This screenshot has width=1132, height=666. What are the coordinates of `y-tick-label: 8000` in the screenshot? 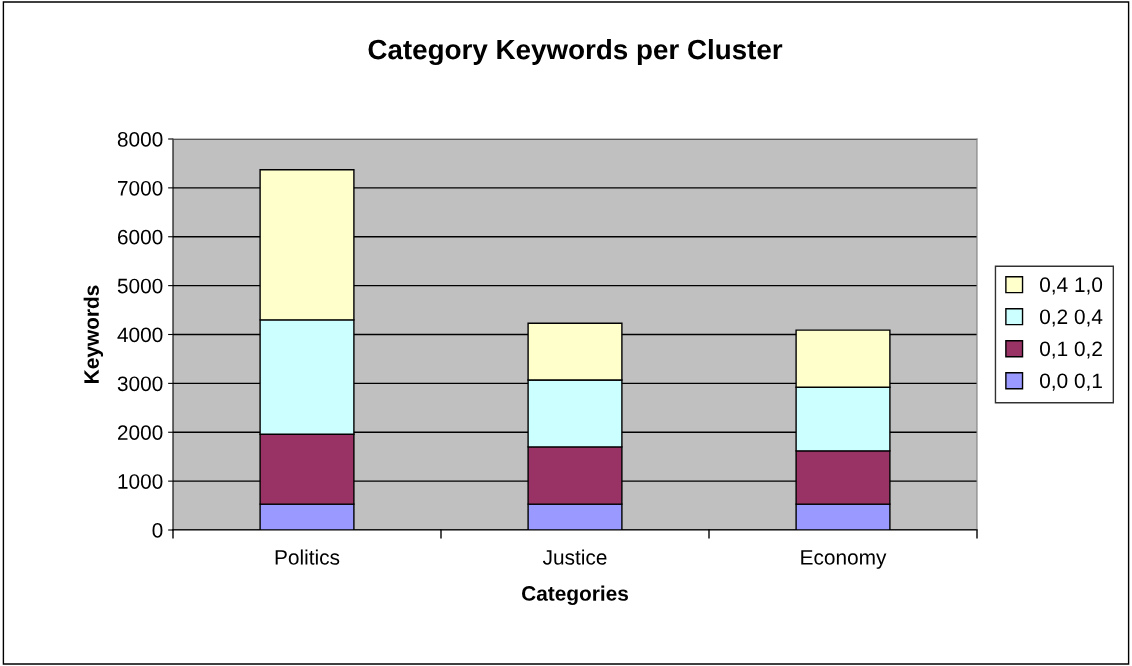 It's located at (140, 139).